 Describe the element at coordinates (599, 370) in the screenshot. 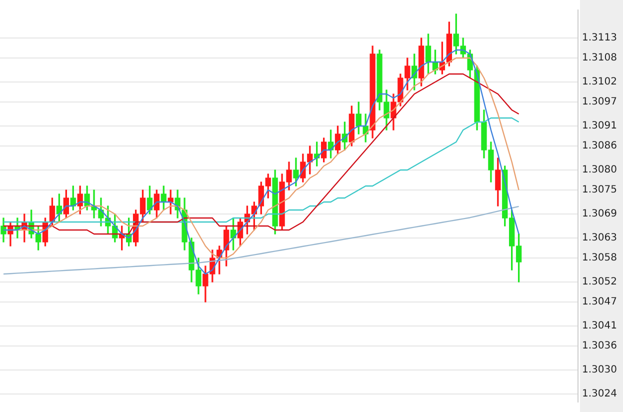

I see `y-tick-label: 1.3030` at that location.